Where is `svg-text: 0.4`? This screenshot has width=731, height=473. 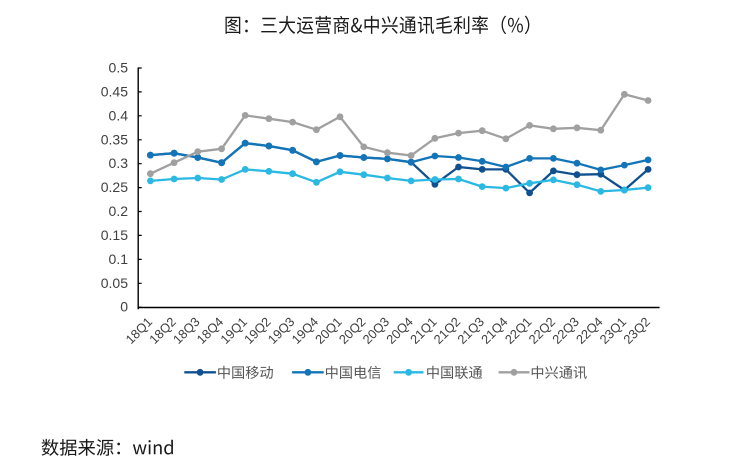
svg-text: 0.4 is located at coordinates (119, 115).